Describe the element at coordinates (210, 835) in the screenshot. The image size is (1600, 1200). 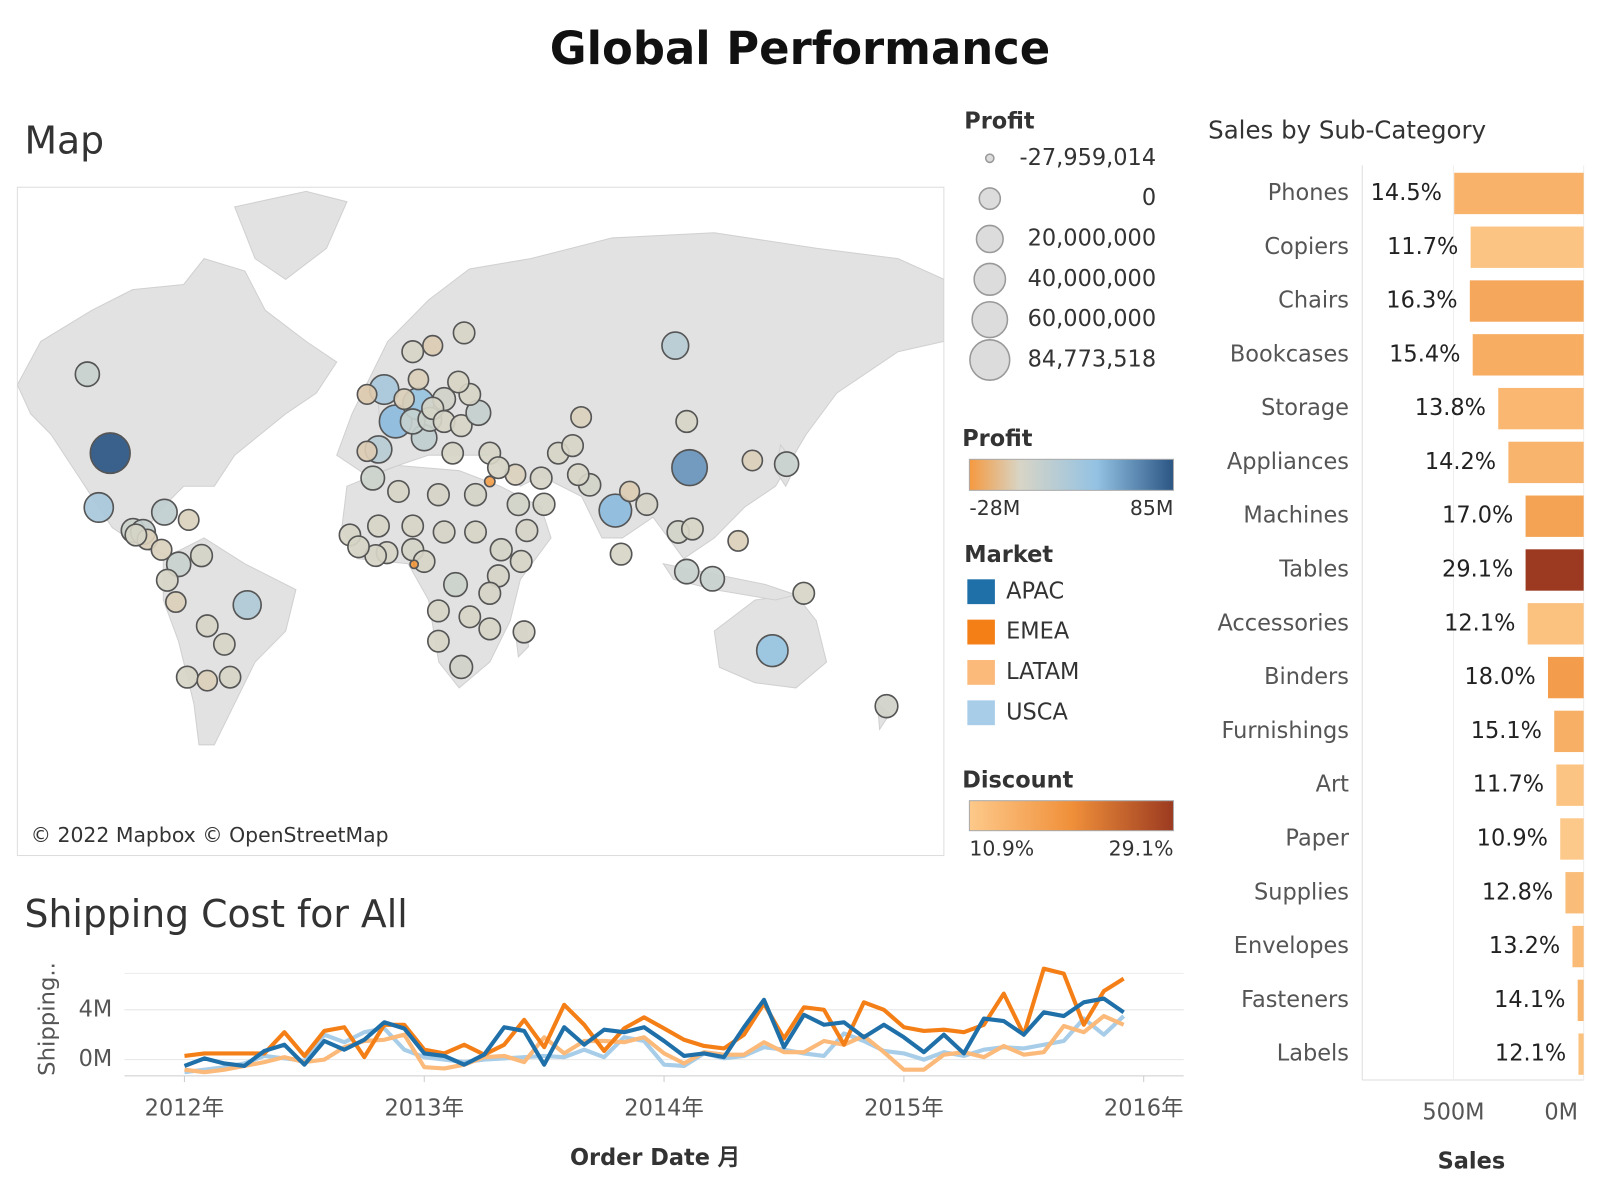
I see `attribution: © 2022 Mapbox © OpenStreetMap` at that location.